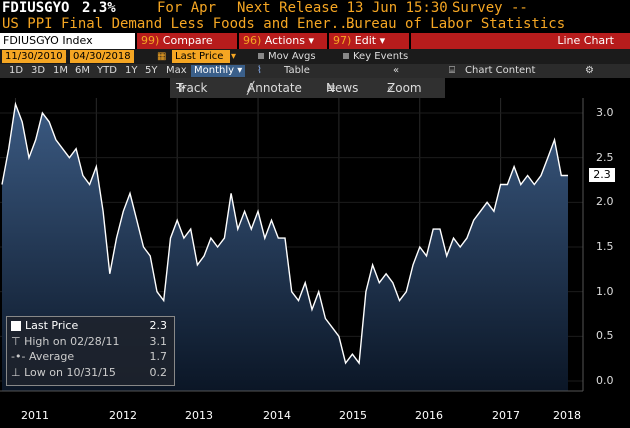 This screenshot has height=428, width=630. I want to click on table-button: Table, so click(297, 70).